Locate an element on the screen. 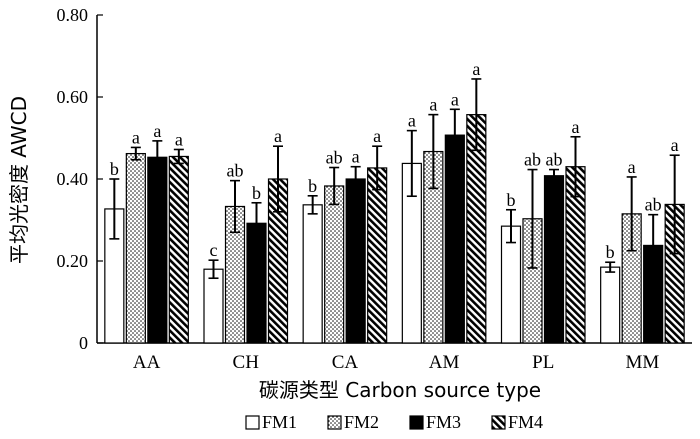  y-axis-title: 平均光密度 AWCD is located at coordinates (19, 180).